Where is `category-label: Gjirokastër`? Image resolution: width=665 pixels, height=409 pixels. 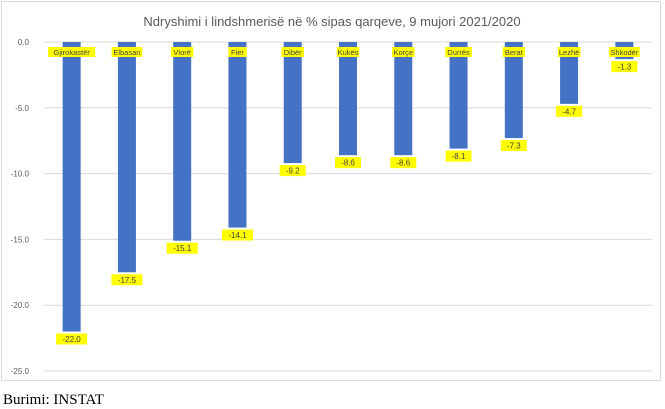
category-label: Gjirokastër is located at coordinates (72, 52).